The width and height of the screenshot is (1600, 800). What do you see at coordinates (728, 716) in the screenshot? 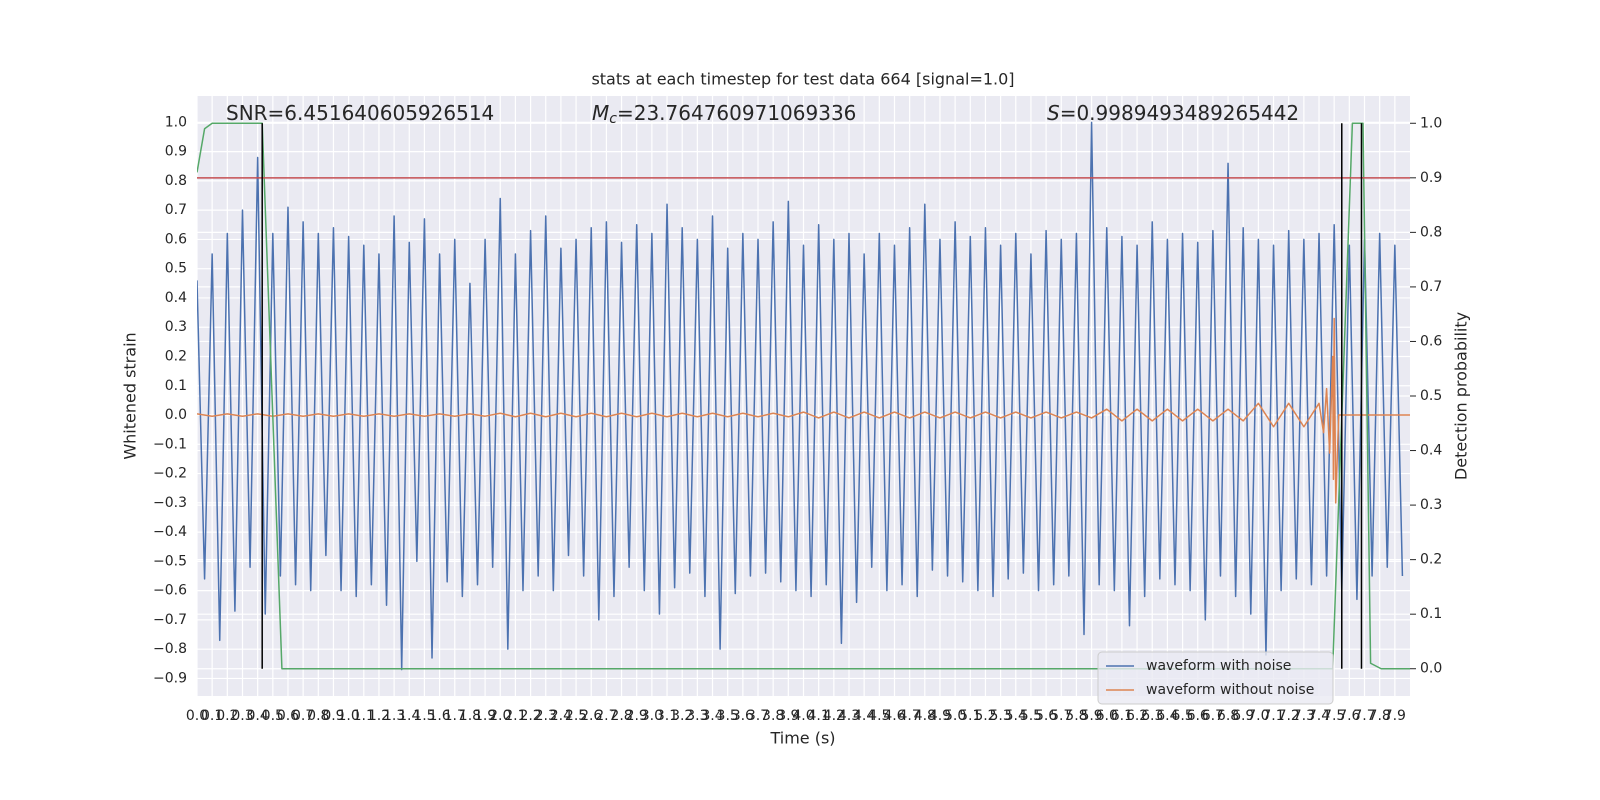
I see `x-tick-label: 3.5` at bounding box center [728, 716].